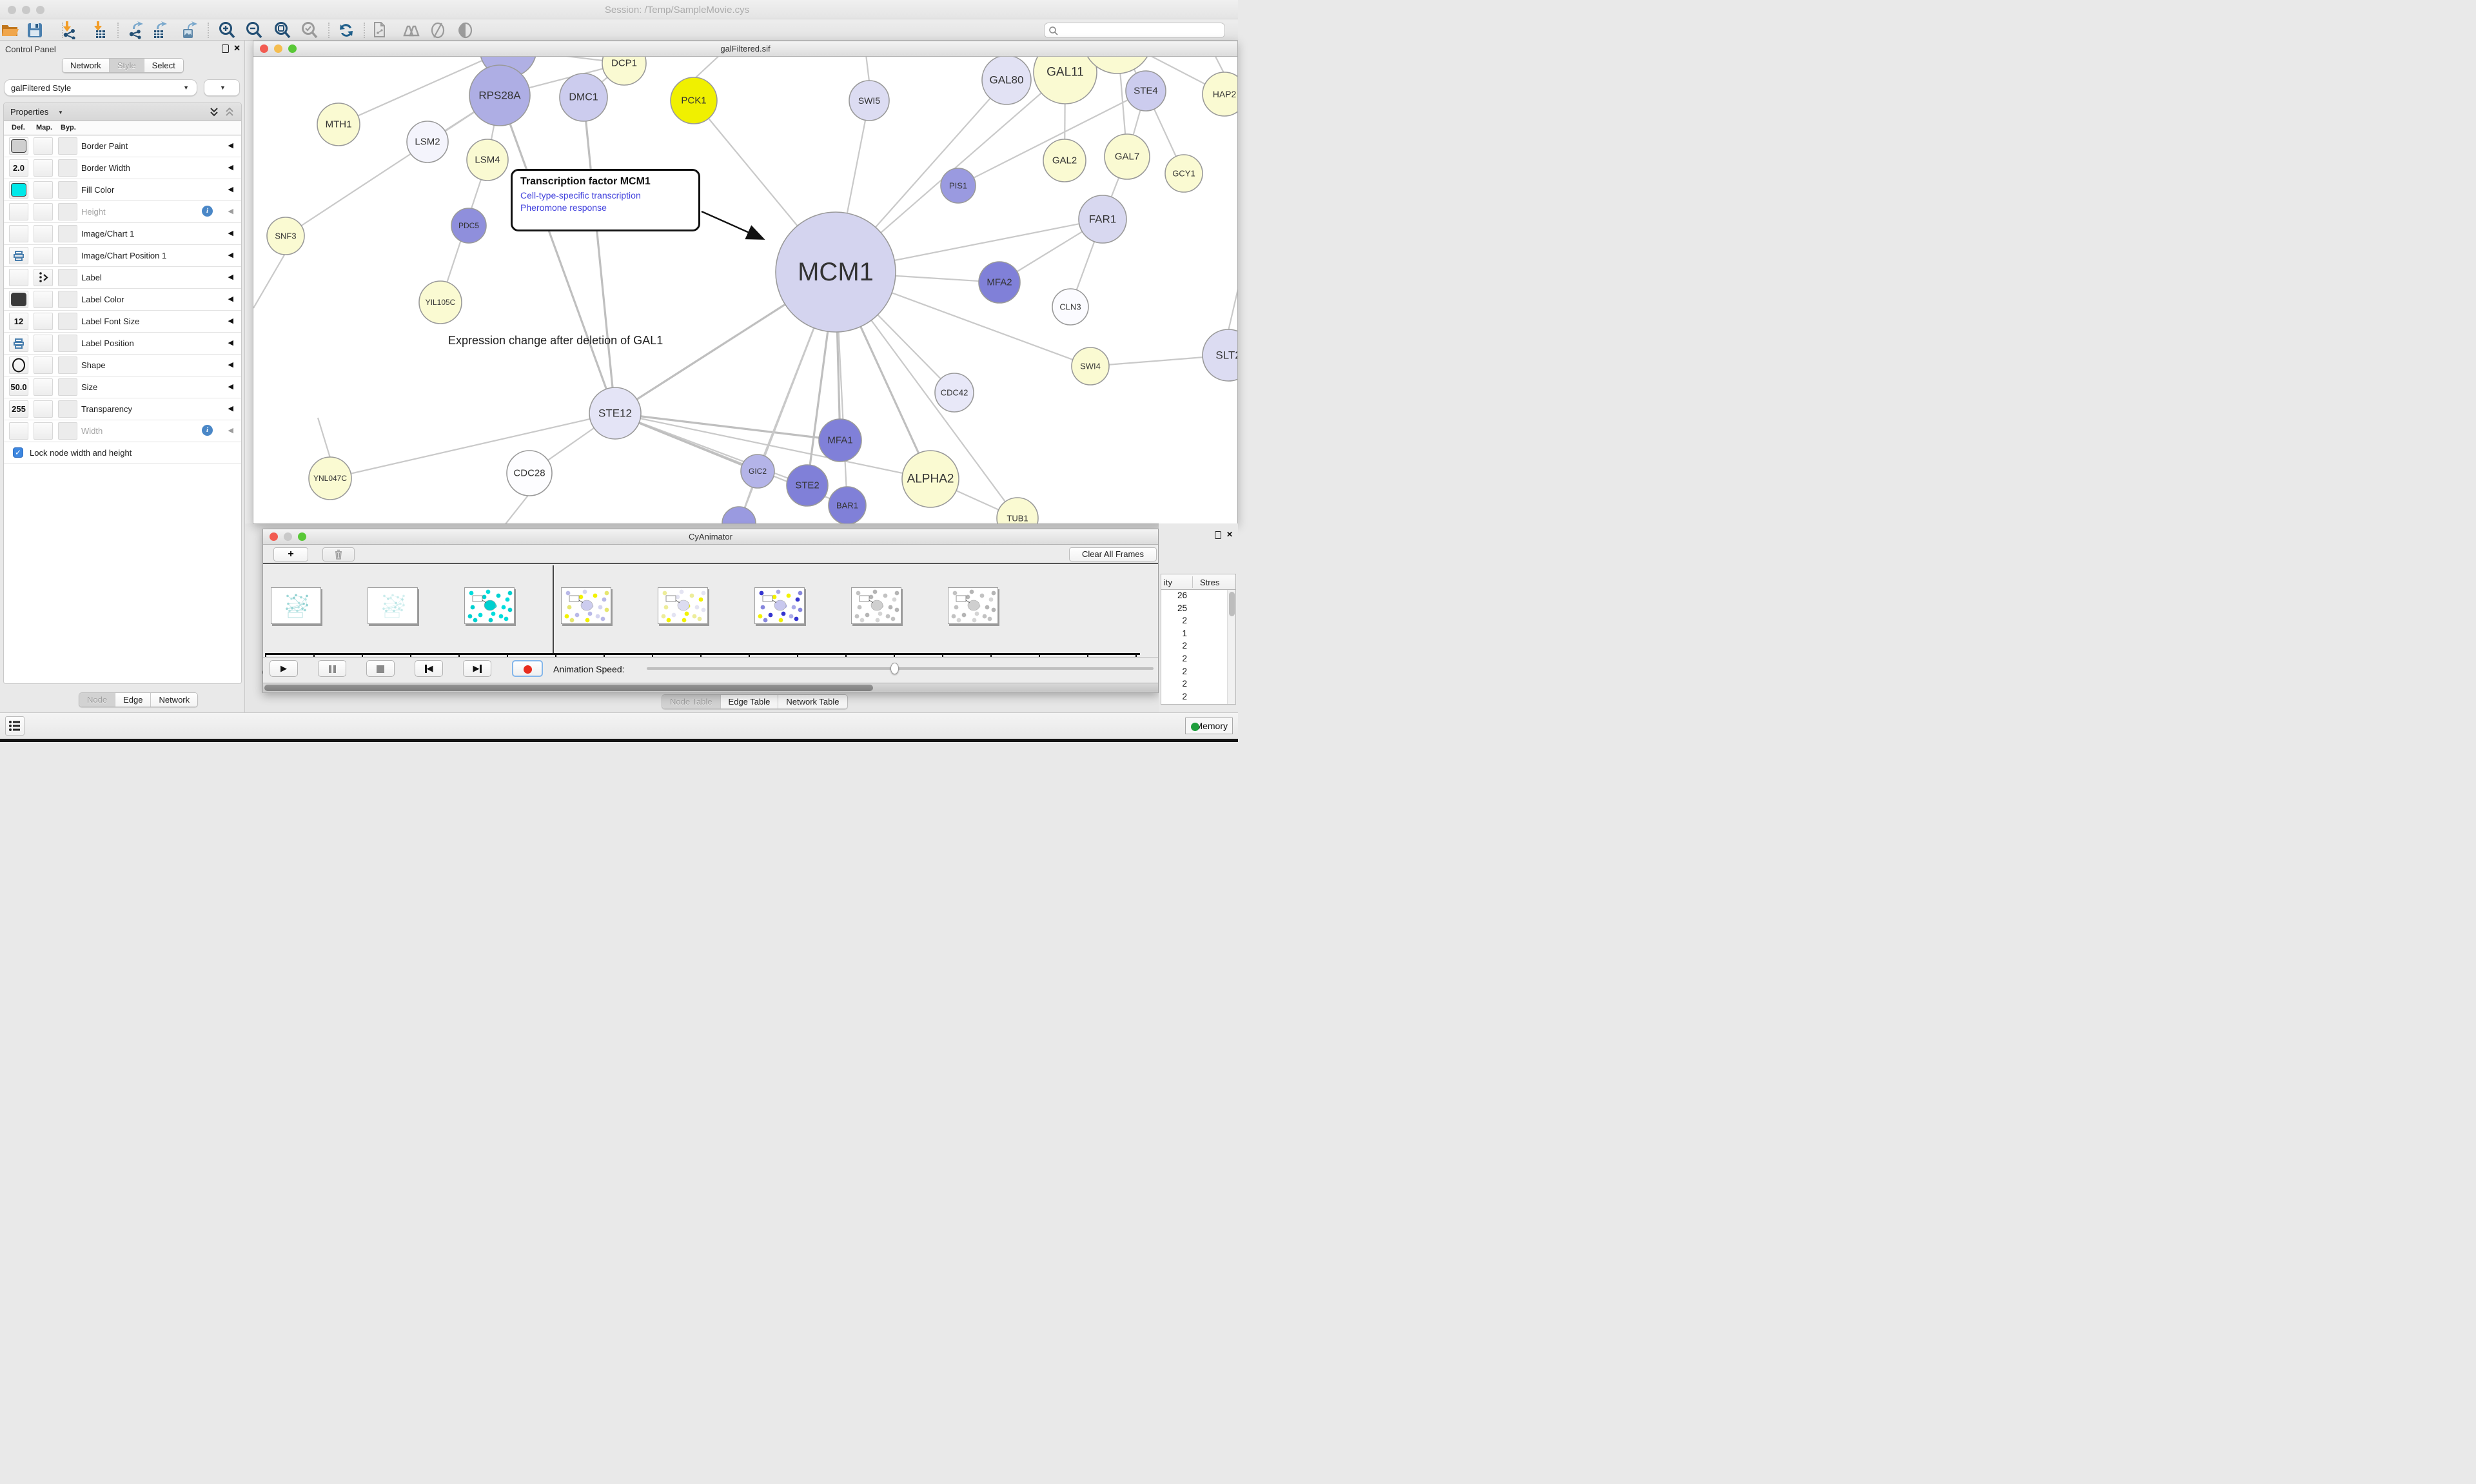  What do you see at coordinates (122, 344) in the screenshot?
I see `property-row-label-position: Label Position ◀` at bounding box center [122, 344].